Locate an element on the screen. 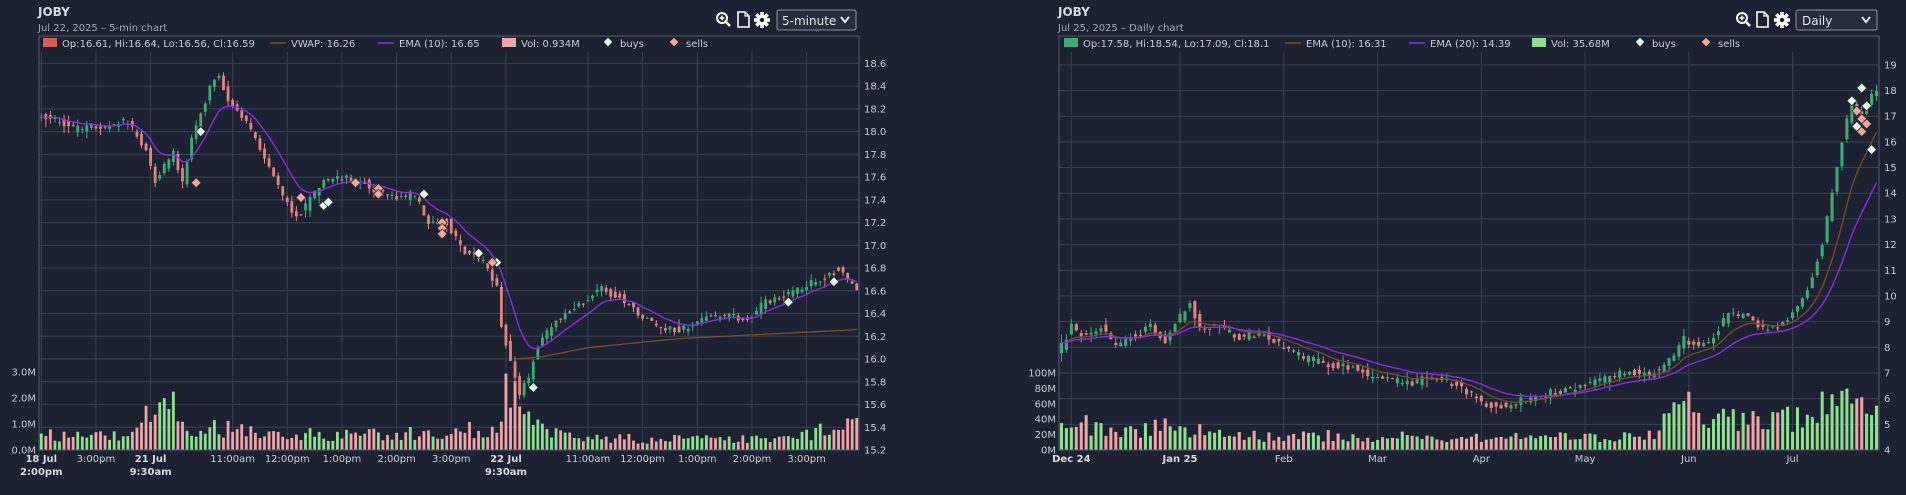 Image resolution: width=1906 pixels, height=495 pixels. chart-subtitle: Jul 22, 2025 – 5-min chart is located at coordinates (102, 28).